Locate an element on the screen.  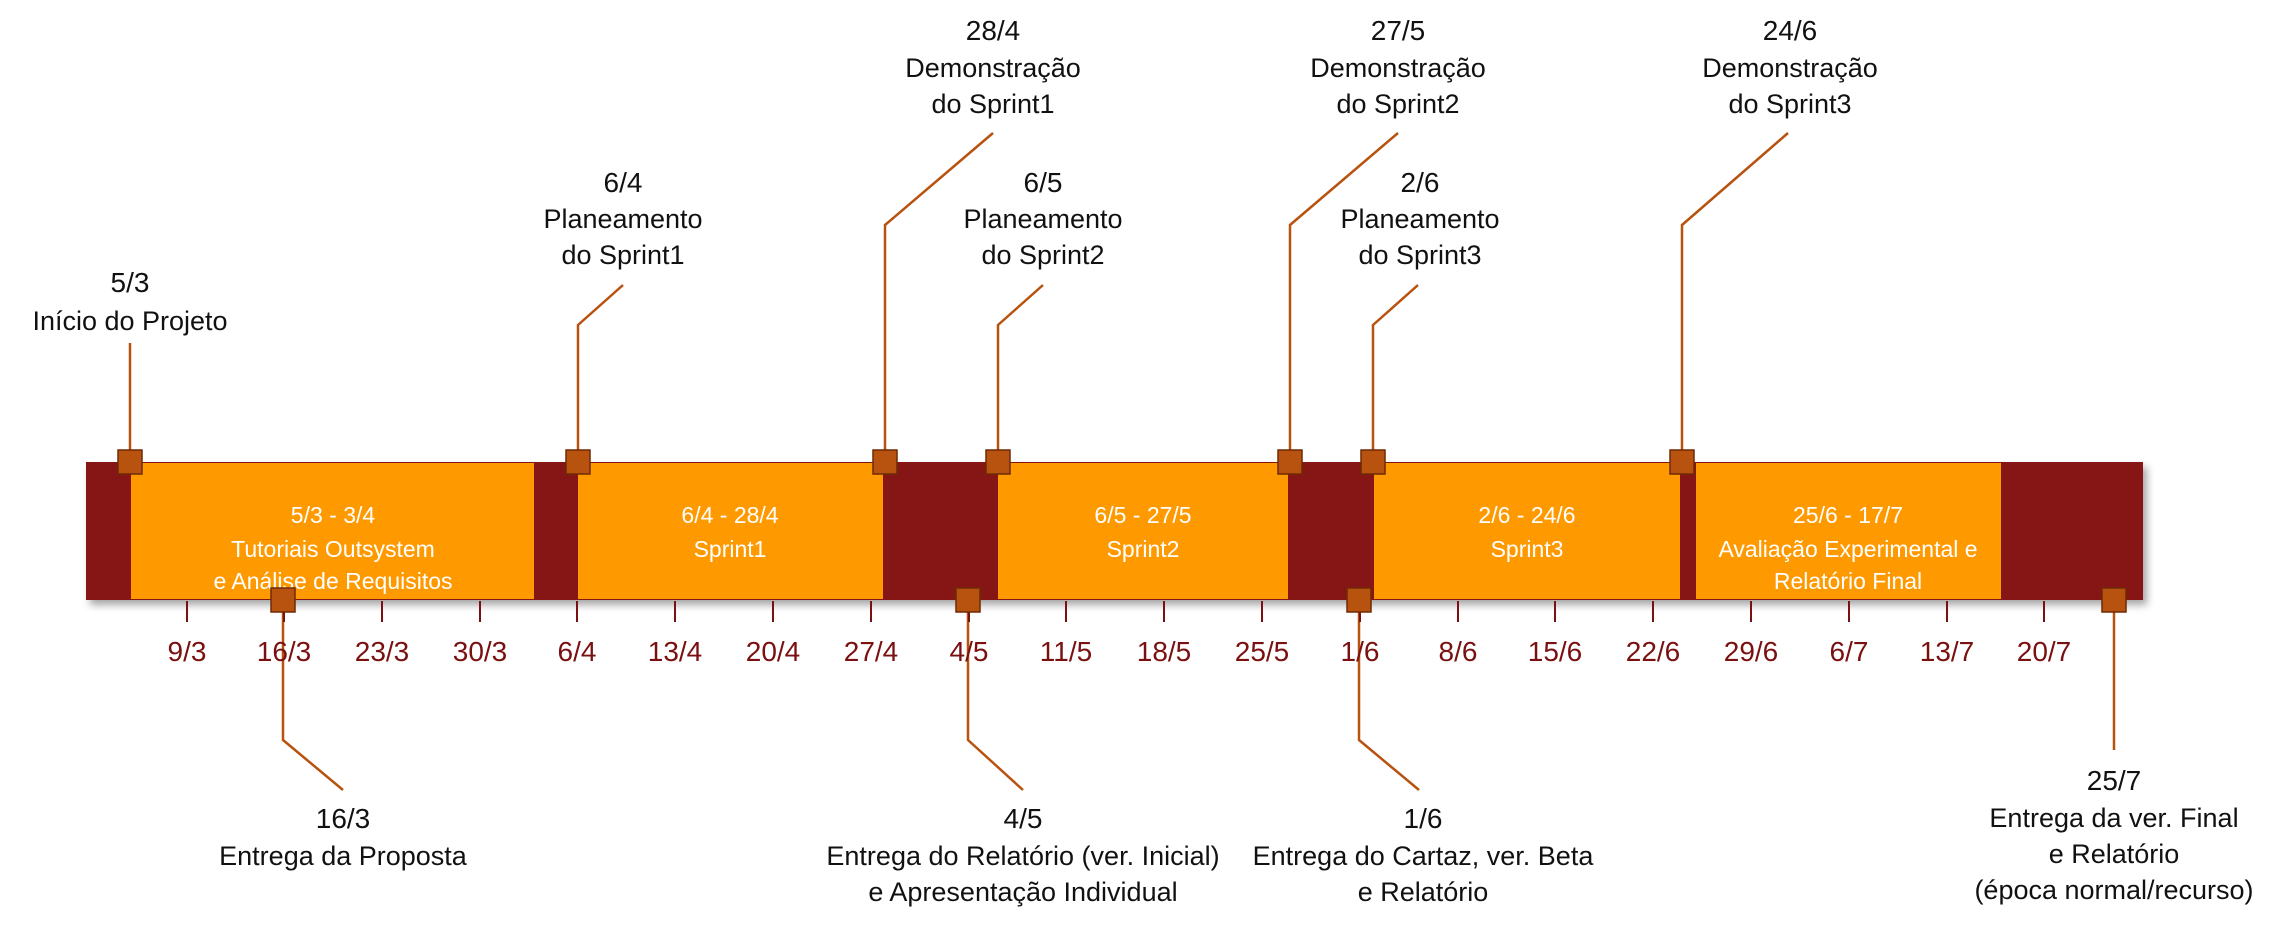
phase-final-line2: Relatório Final is located at coordinates (1848, 581).